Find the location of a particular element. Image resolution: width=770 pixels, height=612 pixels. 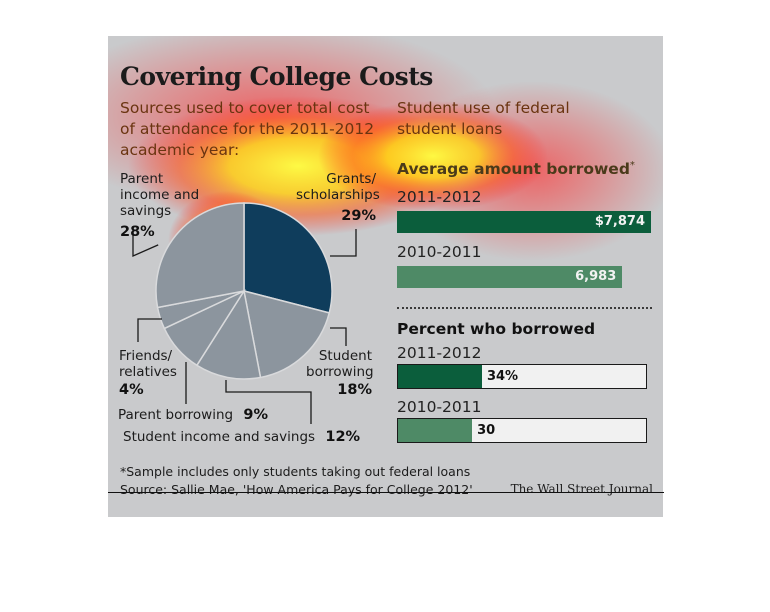

pie-label-parent-borrowing: Parent borrowing 9% is located at coordinates (193, 415).